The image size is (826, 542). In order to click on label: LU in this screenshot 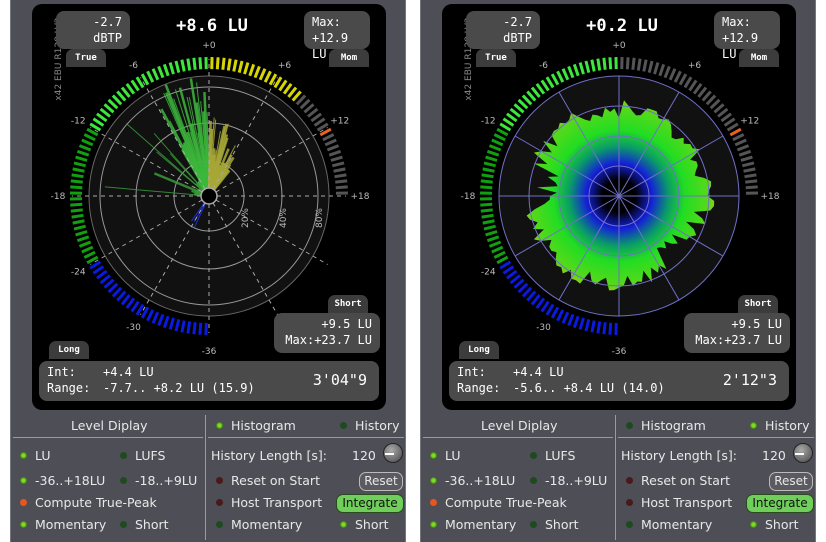, I will do `click(43, 455)`.